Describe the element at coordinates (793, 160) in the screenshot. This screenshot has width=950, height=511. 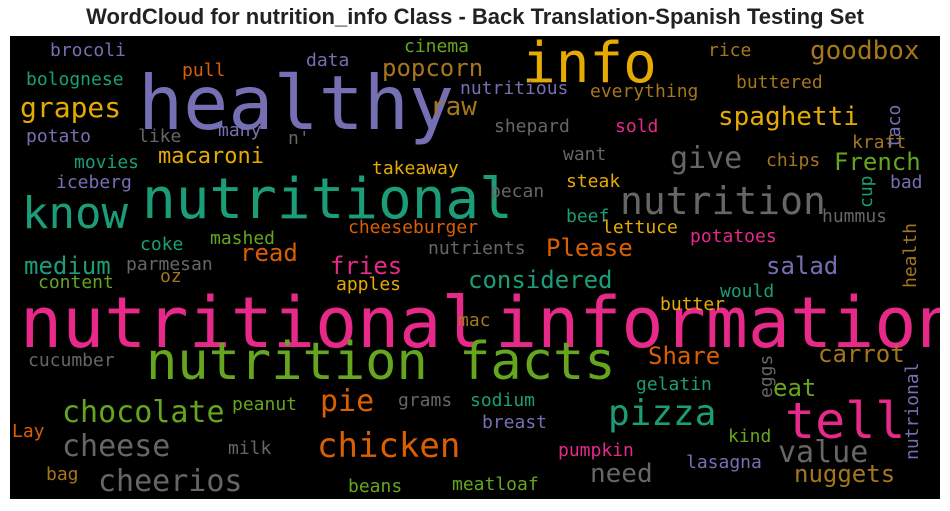
I see `word-chips: chips` at that location.